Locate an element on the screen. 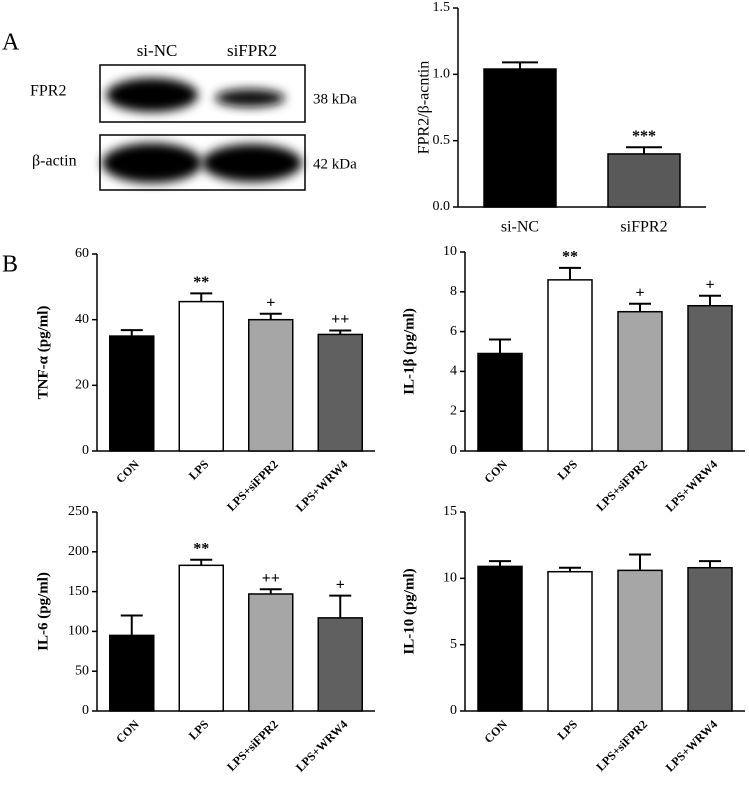  y-tick-label: 20 is located at coordinates (82, 385).